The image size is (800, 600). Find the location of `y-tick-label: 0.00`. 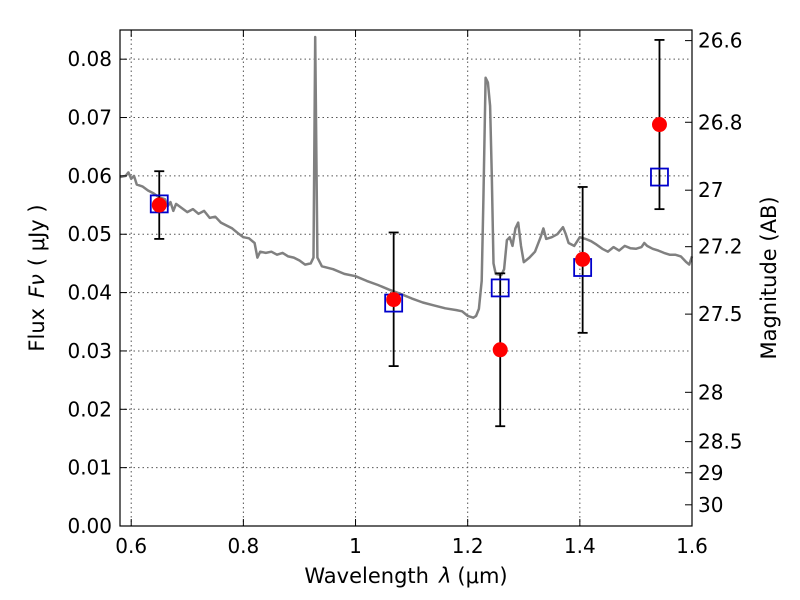

y-tick-label: 0.00 is located at coordinates (89, 526).